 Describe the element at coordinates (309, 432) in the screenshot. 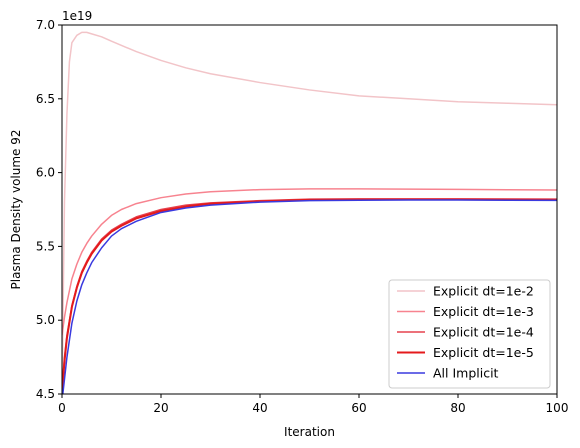

I see `x-axis-label: Iteration` at that location.